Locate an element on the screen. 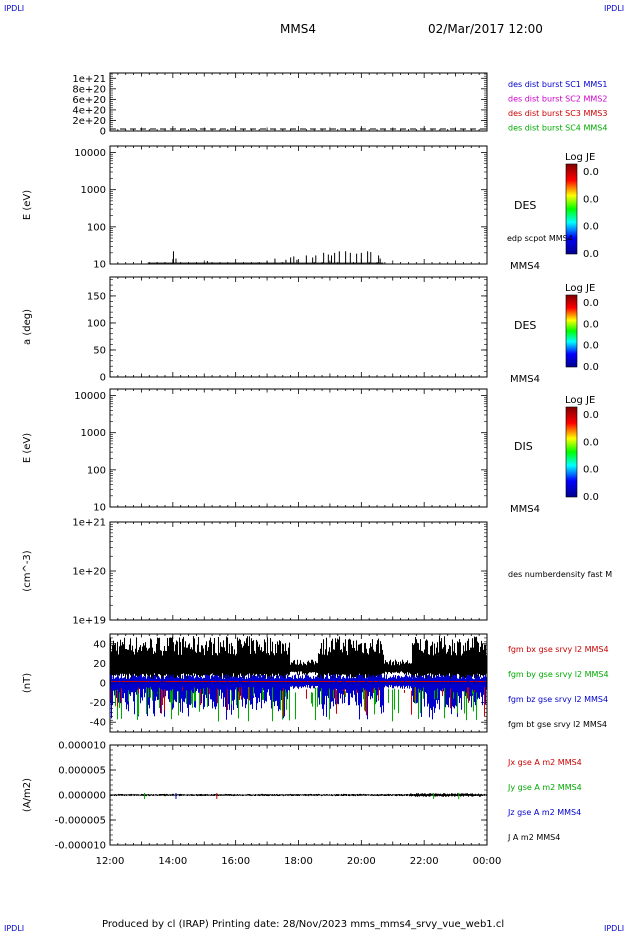 The image size is (630, 934). y-tick-label: 1e+21 is located at coordinates (89, 523).